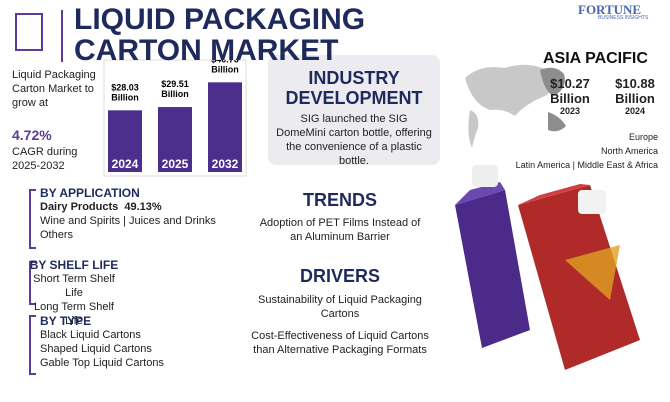 This screenshot has height=402, width=670. Describe the element at coordinates (66, 321) in the screenshot. I see `type-heading: BY TYPE` at that location.